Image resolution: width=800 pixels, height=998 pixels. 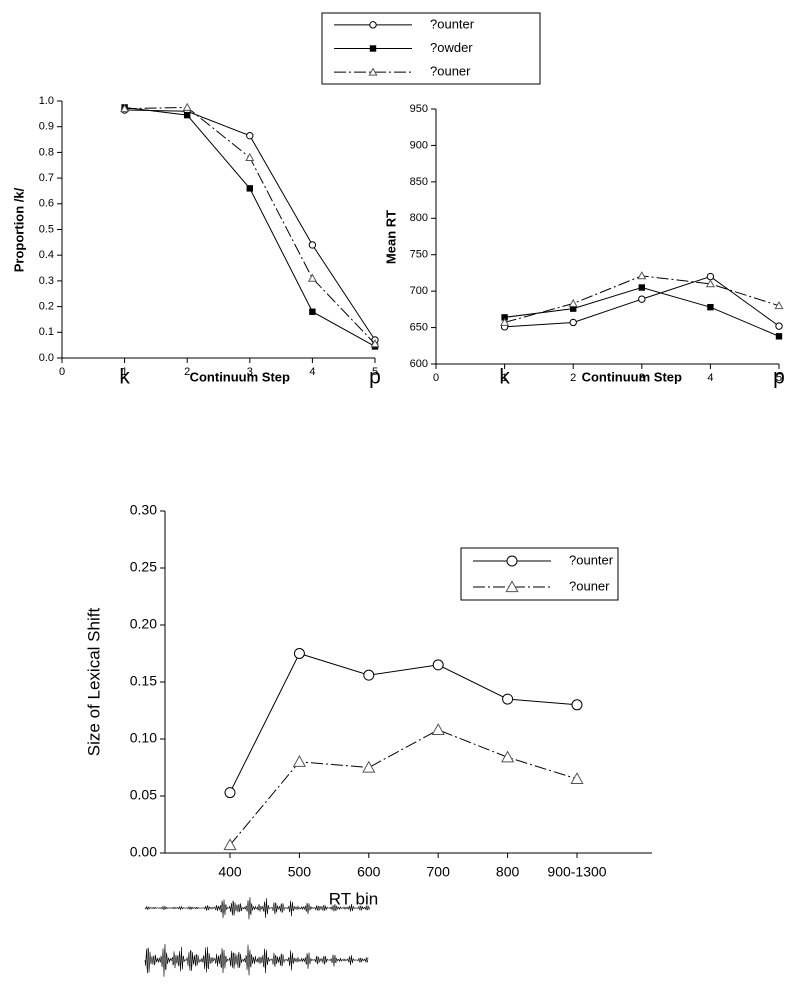 What do you see at coordinates (419, 291) in the screenshot?
I see `y-tick-label: 700` at bounding box center [419, 291].